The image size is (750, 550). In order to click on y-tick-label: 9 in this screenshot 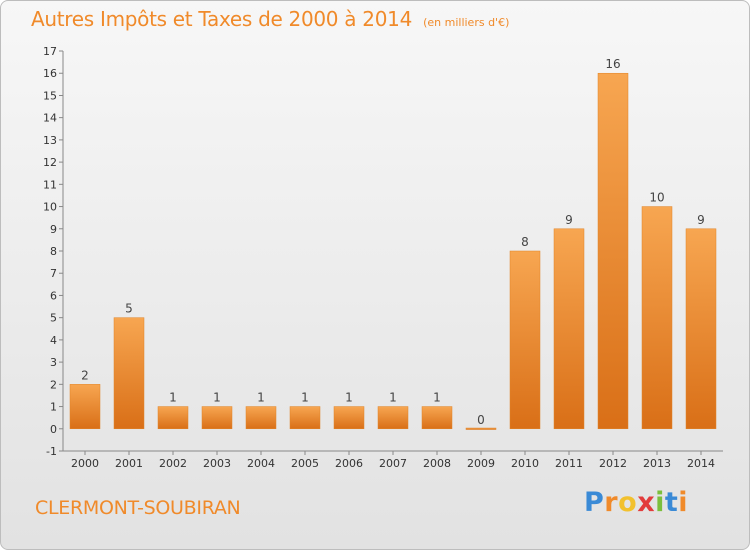, I will do `click(53, 229)`.